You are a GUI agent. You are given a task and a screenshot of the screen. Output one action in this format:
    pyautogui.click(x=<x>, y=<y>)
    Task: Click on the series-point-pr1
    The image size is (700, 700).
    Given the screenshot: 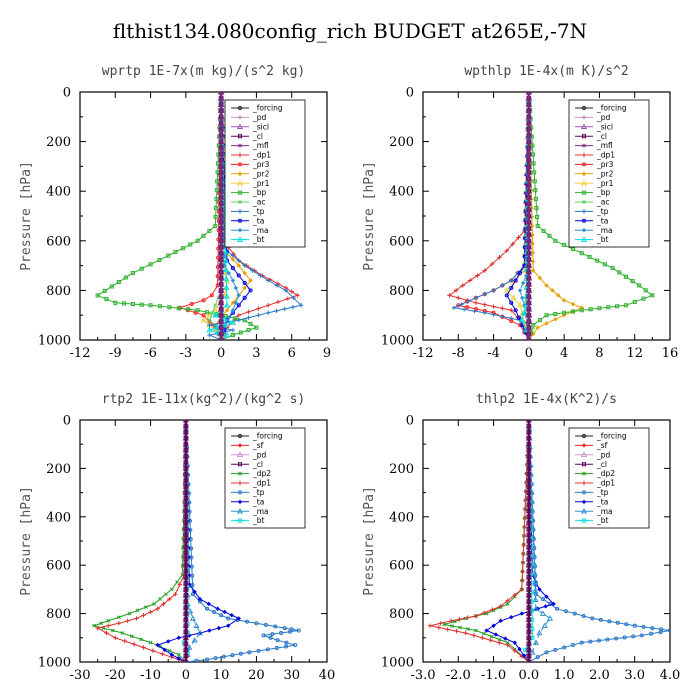 What is the action you would take?
    pyautogui.click(x=513, y=297)
    